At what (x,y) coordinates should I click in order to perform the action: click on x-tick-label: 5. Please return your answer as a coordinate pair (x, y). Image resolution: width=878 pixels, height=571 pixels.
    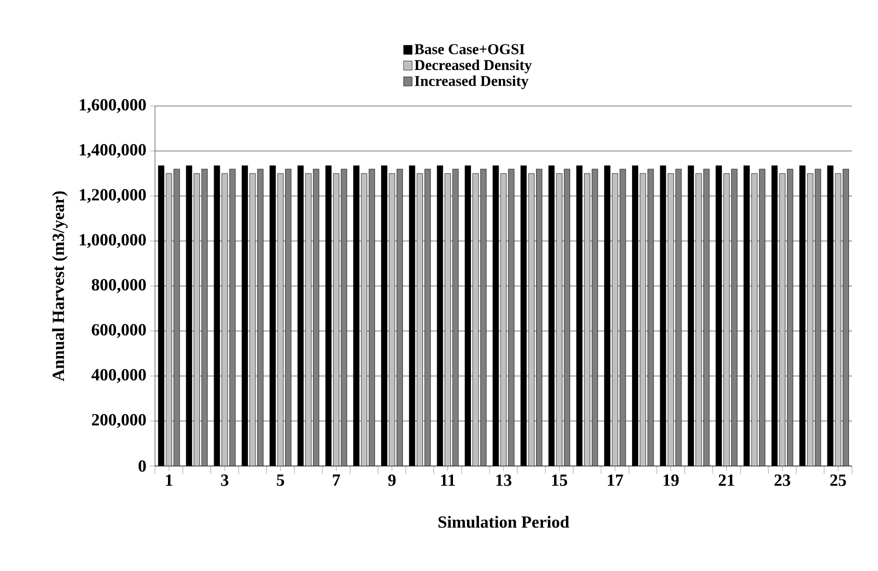
    Looking at the image, I should click on (280, 480).